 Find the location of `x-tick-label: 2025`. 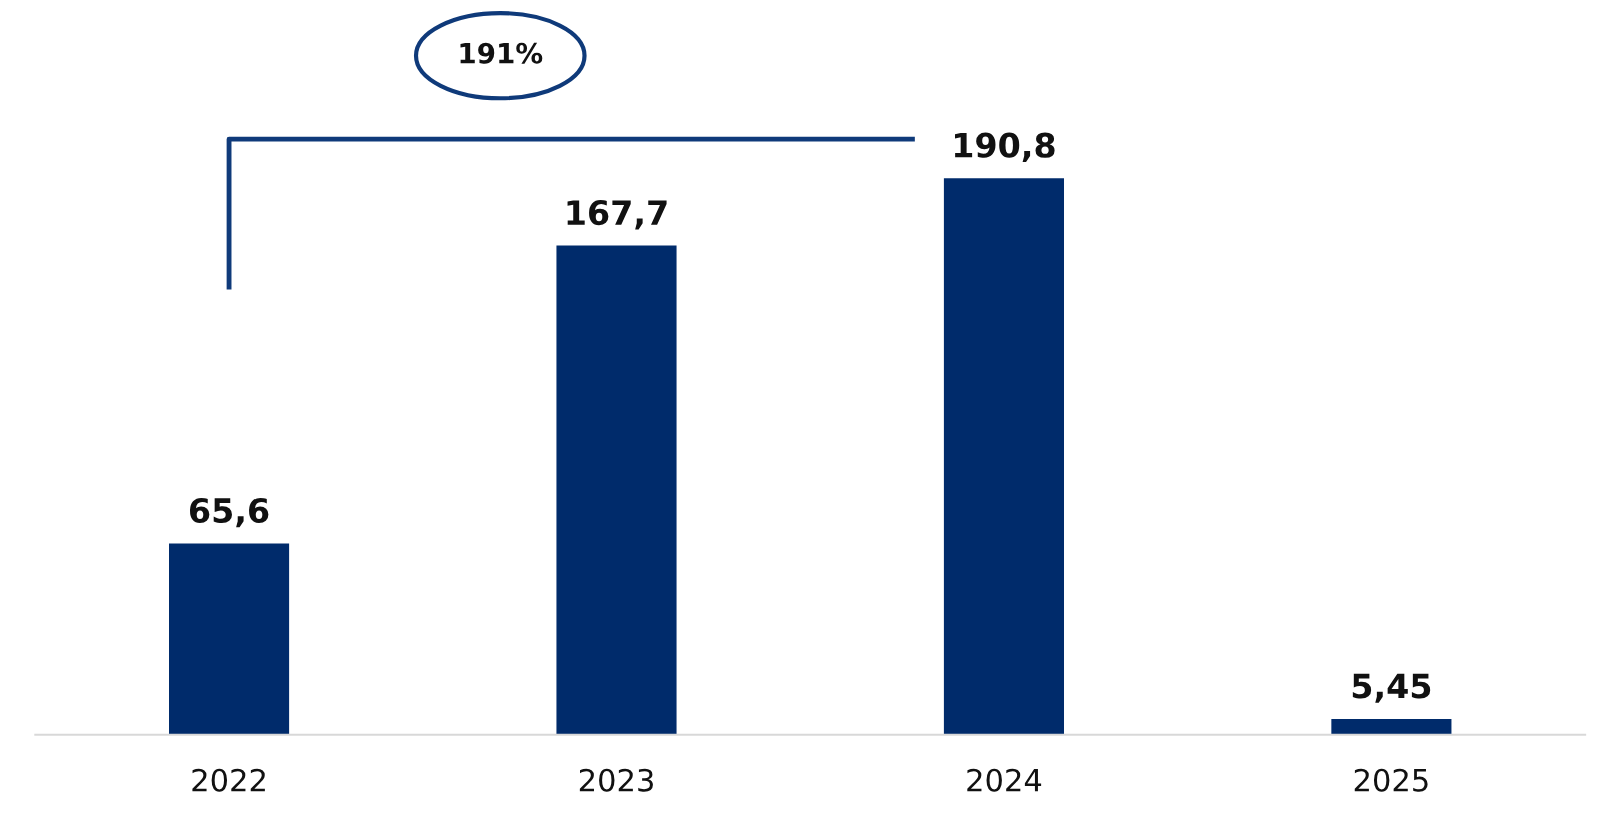

x-tick-label: 2025 is located at coordinates (1391, 780).